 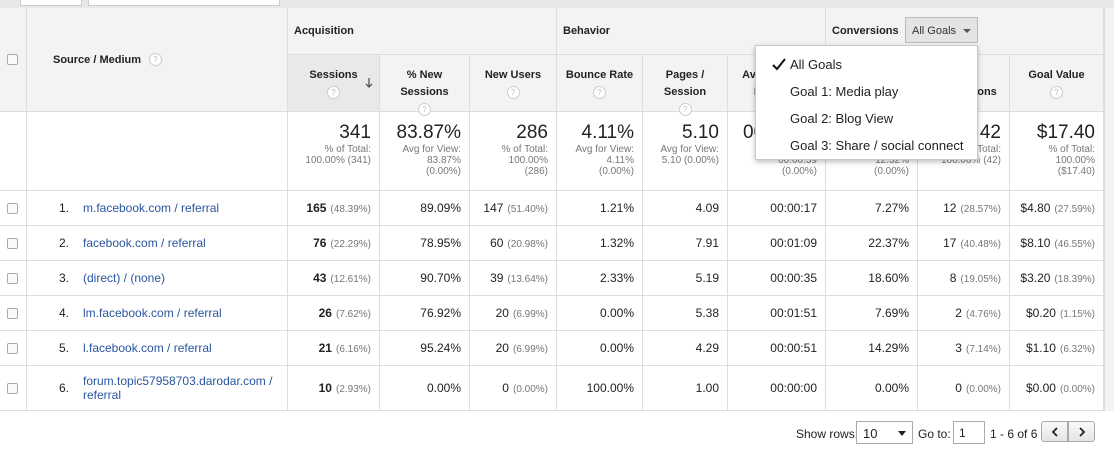 I want to click on row-cell: 0.00%, so click(x=872, y=388).